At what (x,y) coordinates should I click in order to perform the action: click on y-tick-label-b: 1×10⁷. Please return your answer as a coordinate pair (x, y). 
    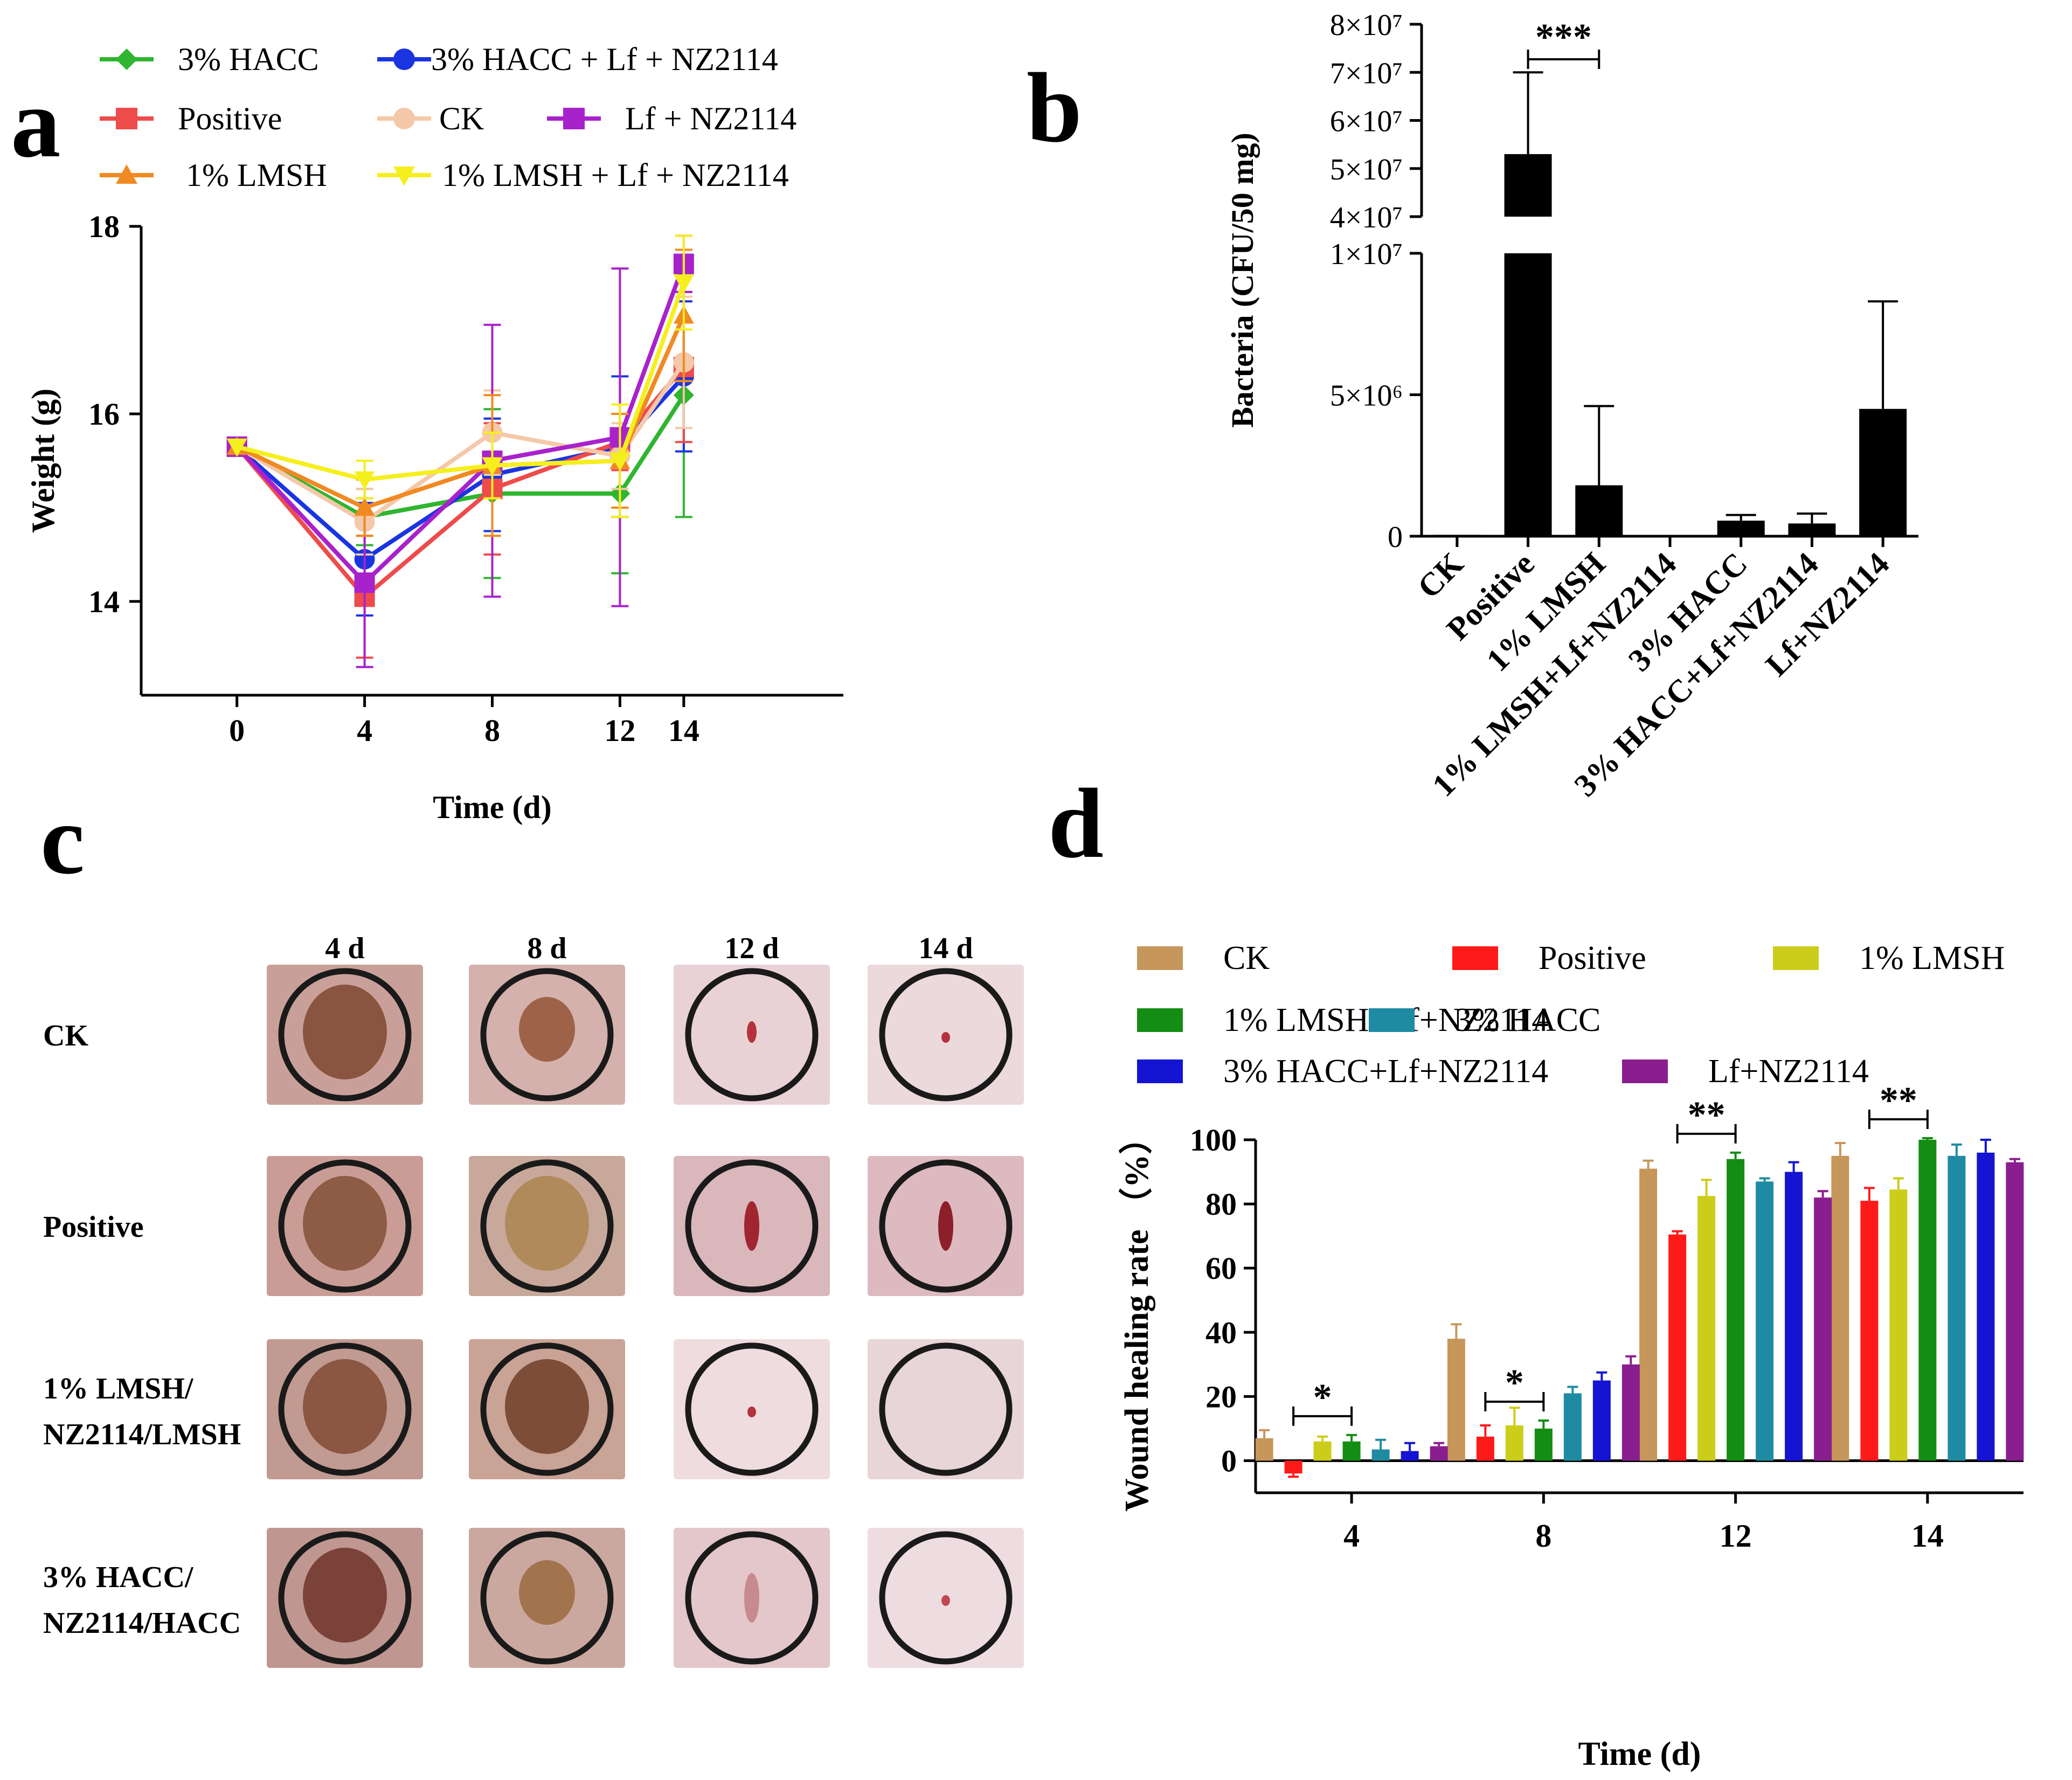
    Looking at the image, I should click on (1366, 254).